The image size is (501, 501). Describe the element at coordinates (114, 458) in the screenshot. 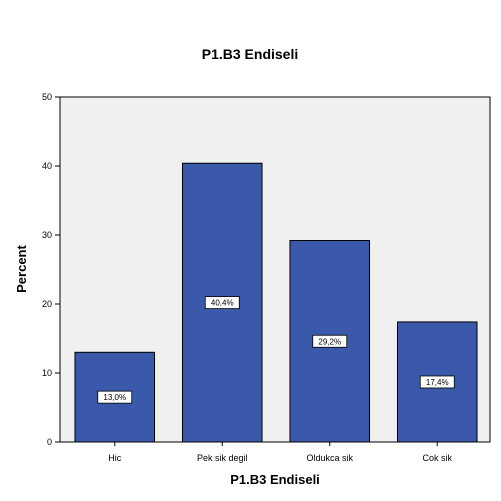

I see `x-tick-label: Hic` at that location.